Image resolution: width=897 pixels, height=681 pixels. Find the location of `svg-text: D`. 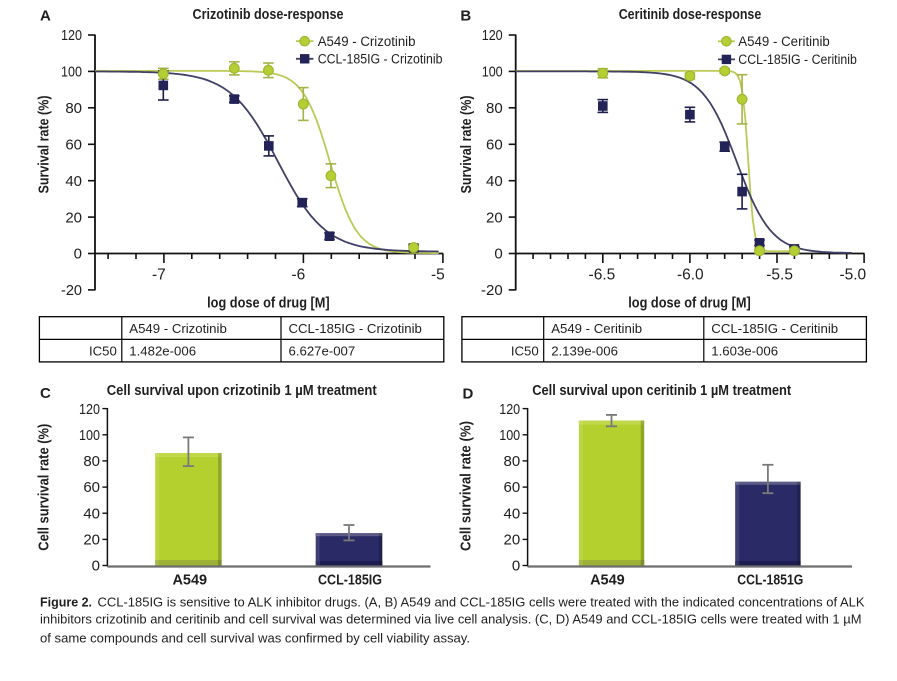

svg-text: D is located at coordinates (468, 393).